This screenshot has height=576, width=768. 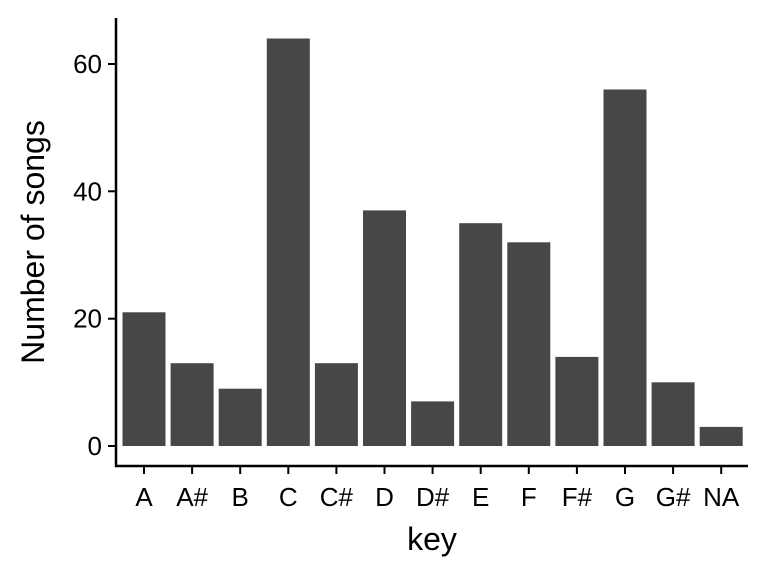 What do you see at coordinates (673, 414) in the screenshot?
I see `bar-G#` at bounding box center [673, 414].